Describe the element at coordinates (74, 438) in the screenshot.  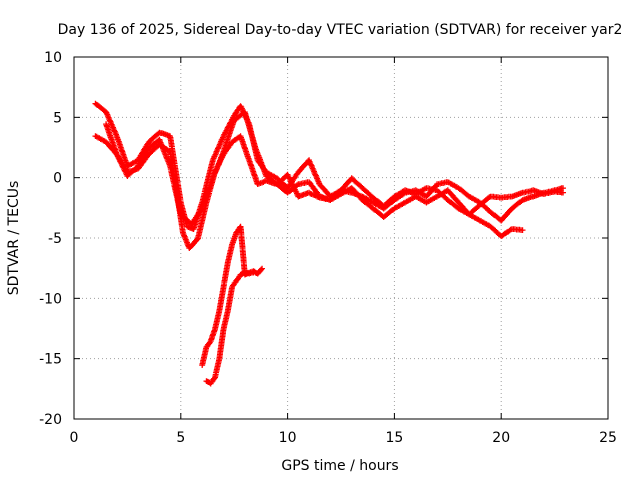
I see `x-tick-label: 0` at that location.